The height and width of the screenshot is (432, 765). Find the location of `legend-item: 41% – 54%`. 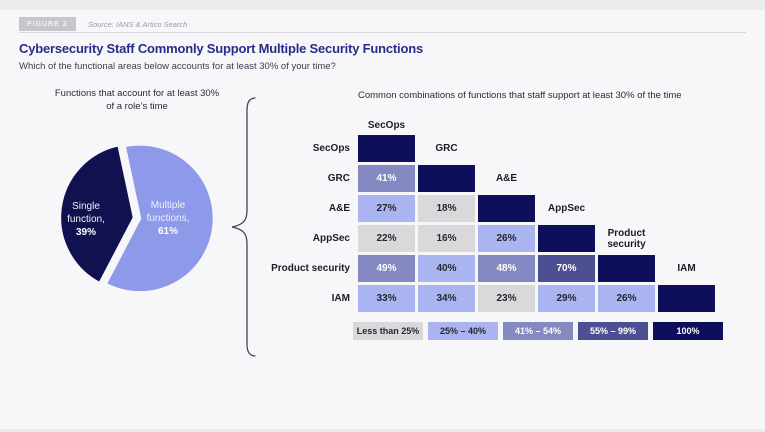

legend-item: 41% – 54% is located at coordinates (538, 331).